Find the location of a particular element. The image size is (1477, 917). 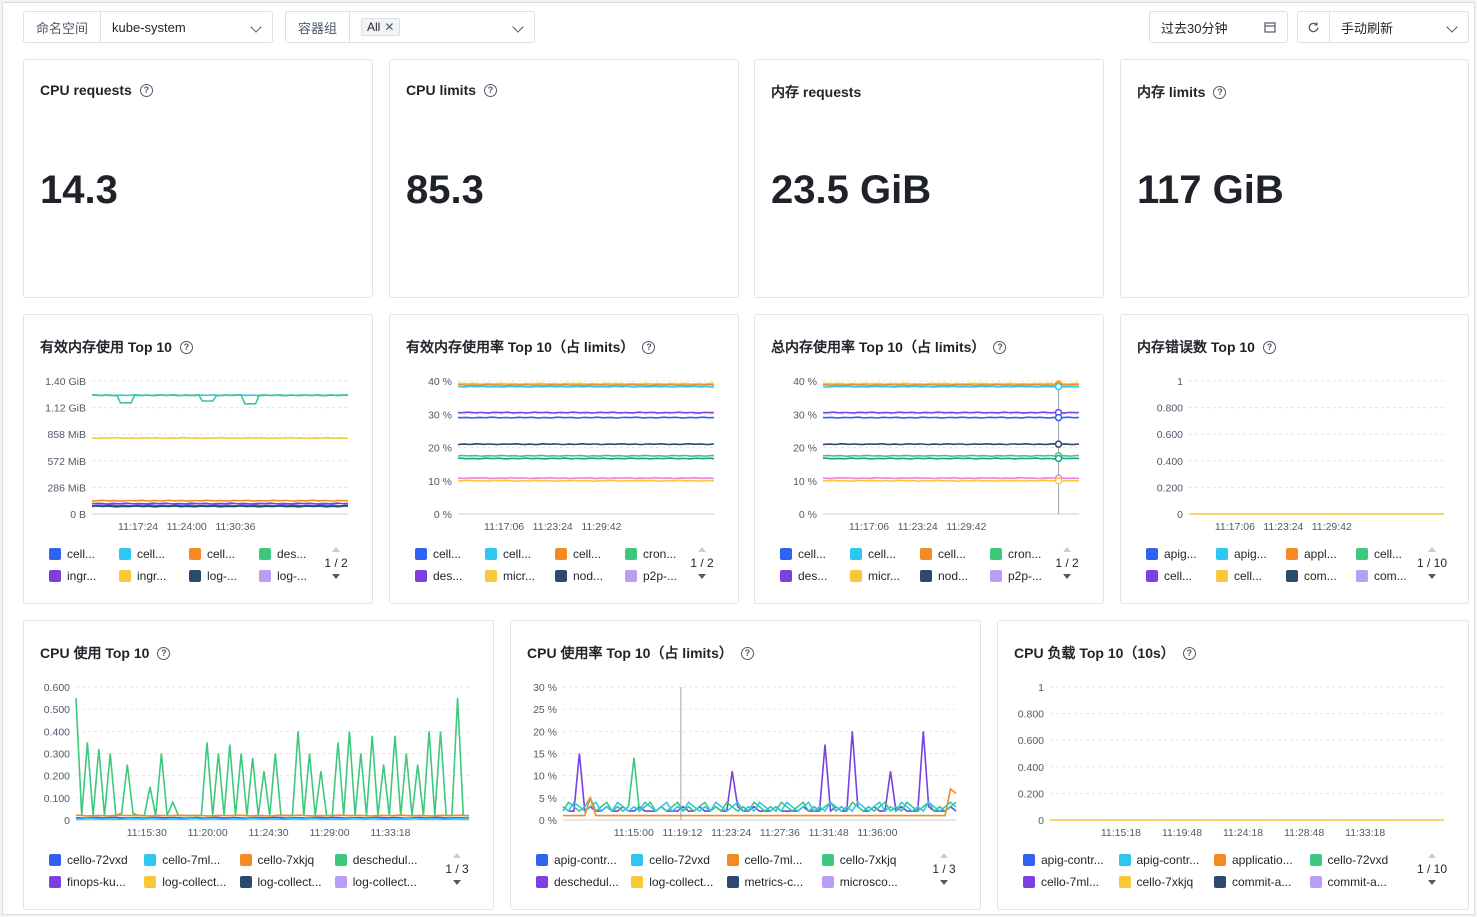

refresh-button is located at coordinates (1314, 27).